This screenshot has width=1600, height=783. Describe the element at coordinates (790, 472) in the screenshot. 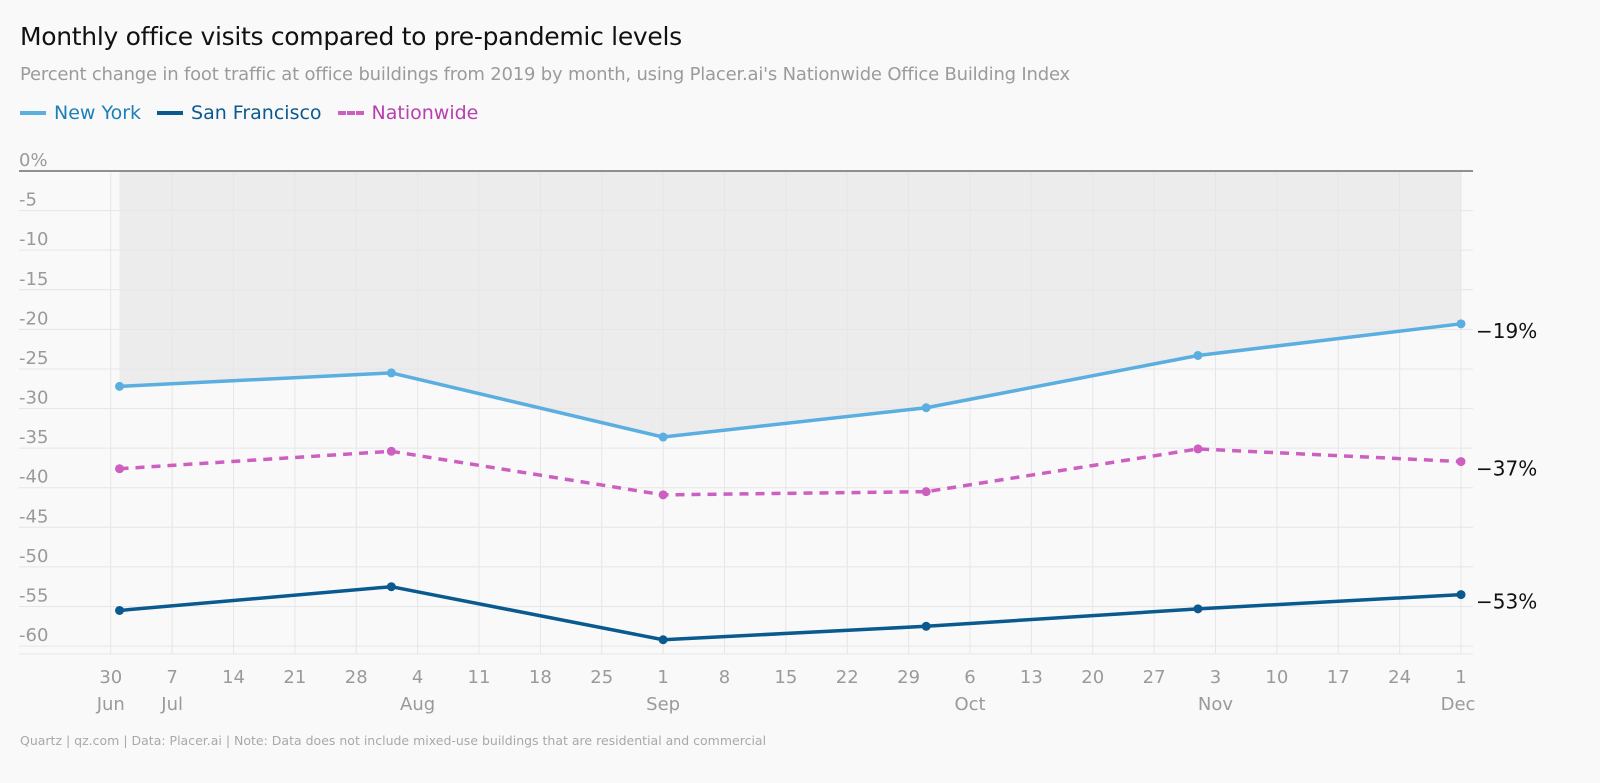

I see `series-line-nationwide` at that location.